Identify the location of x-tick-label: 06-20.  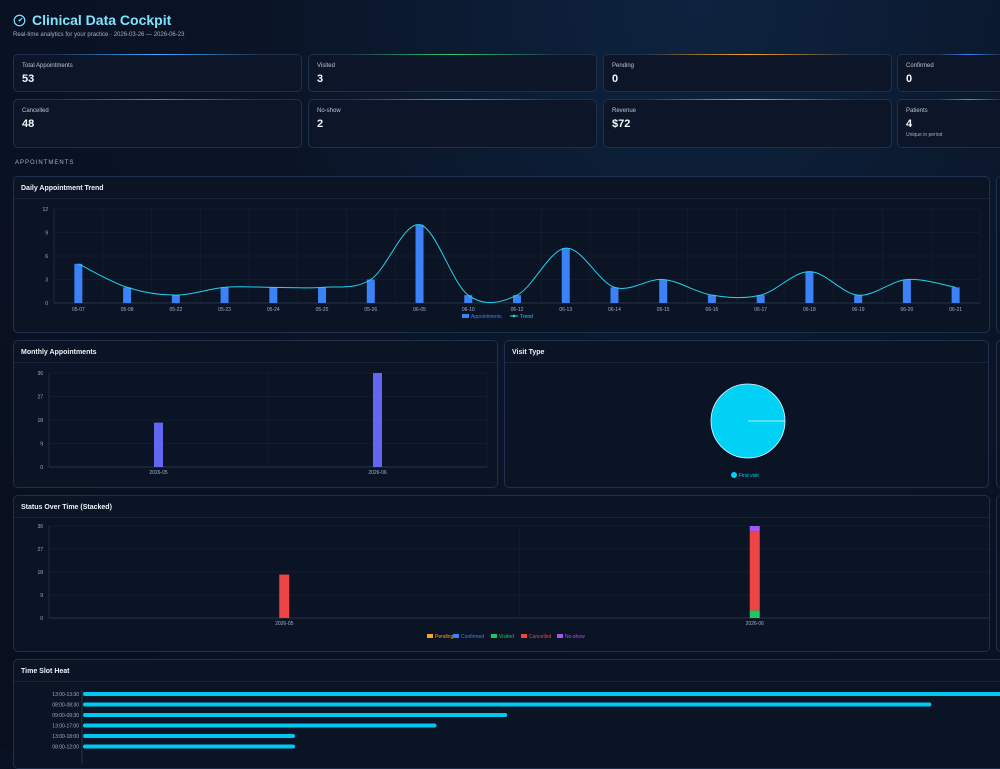
(906, 310).